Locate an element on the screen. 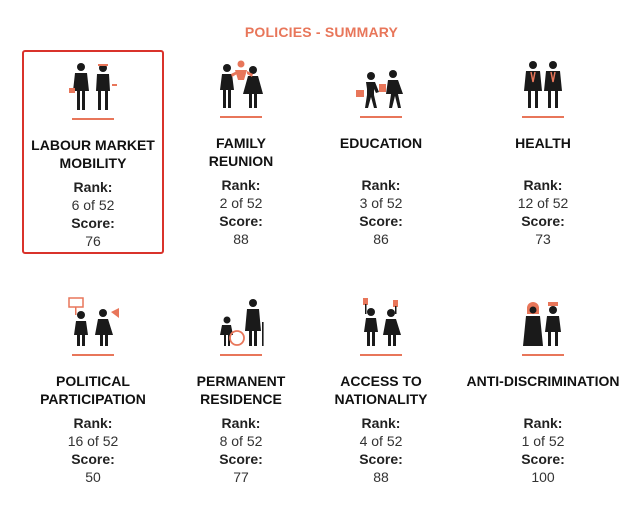 This screenshot has width=643, height=510. score-value: 86 is located at coordinates (381, 239).